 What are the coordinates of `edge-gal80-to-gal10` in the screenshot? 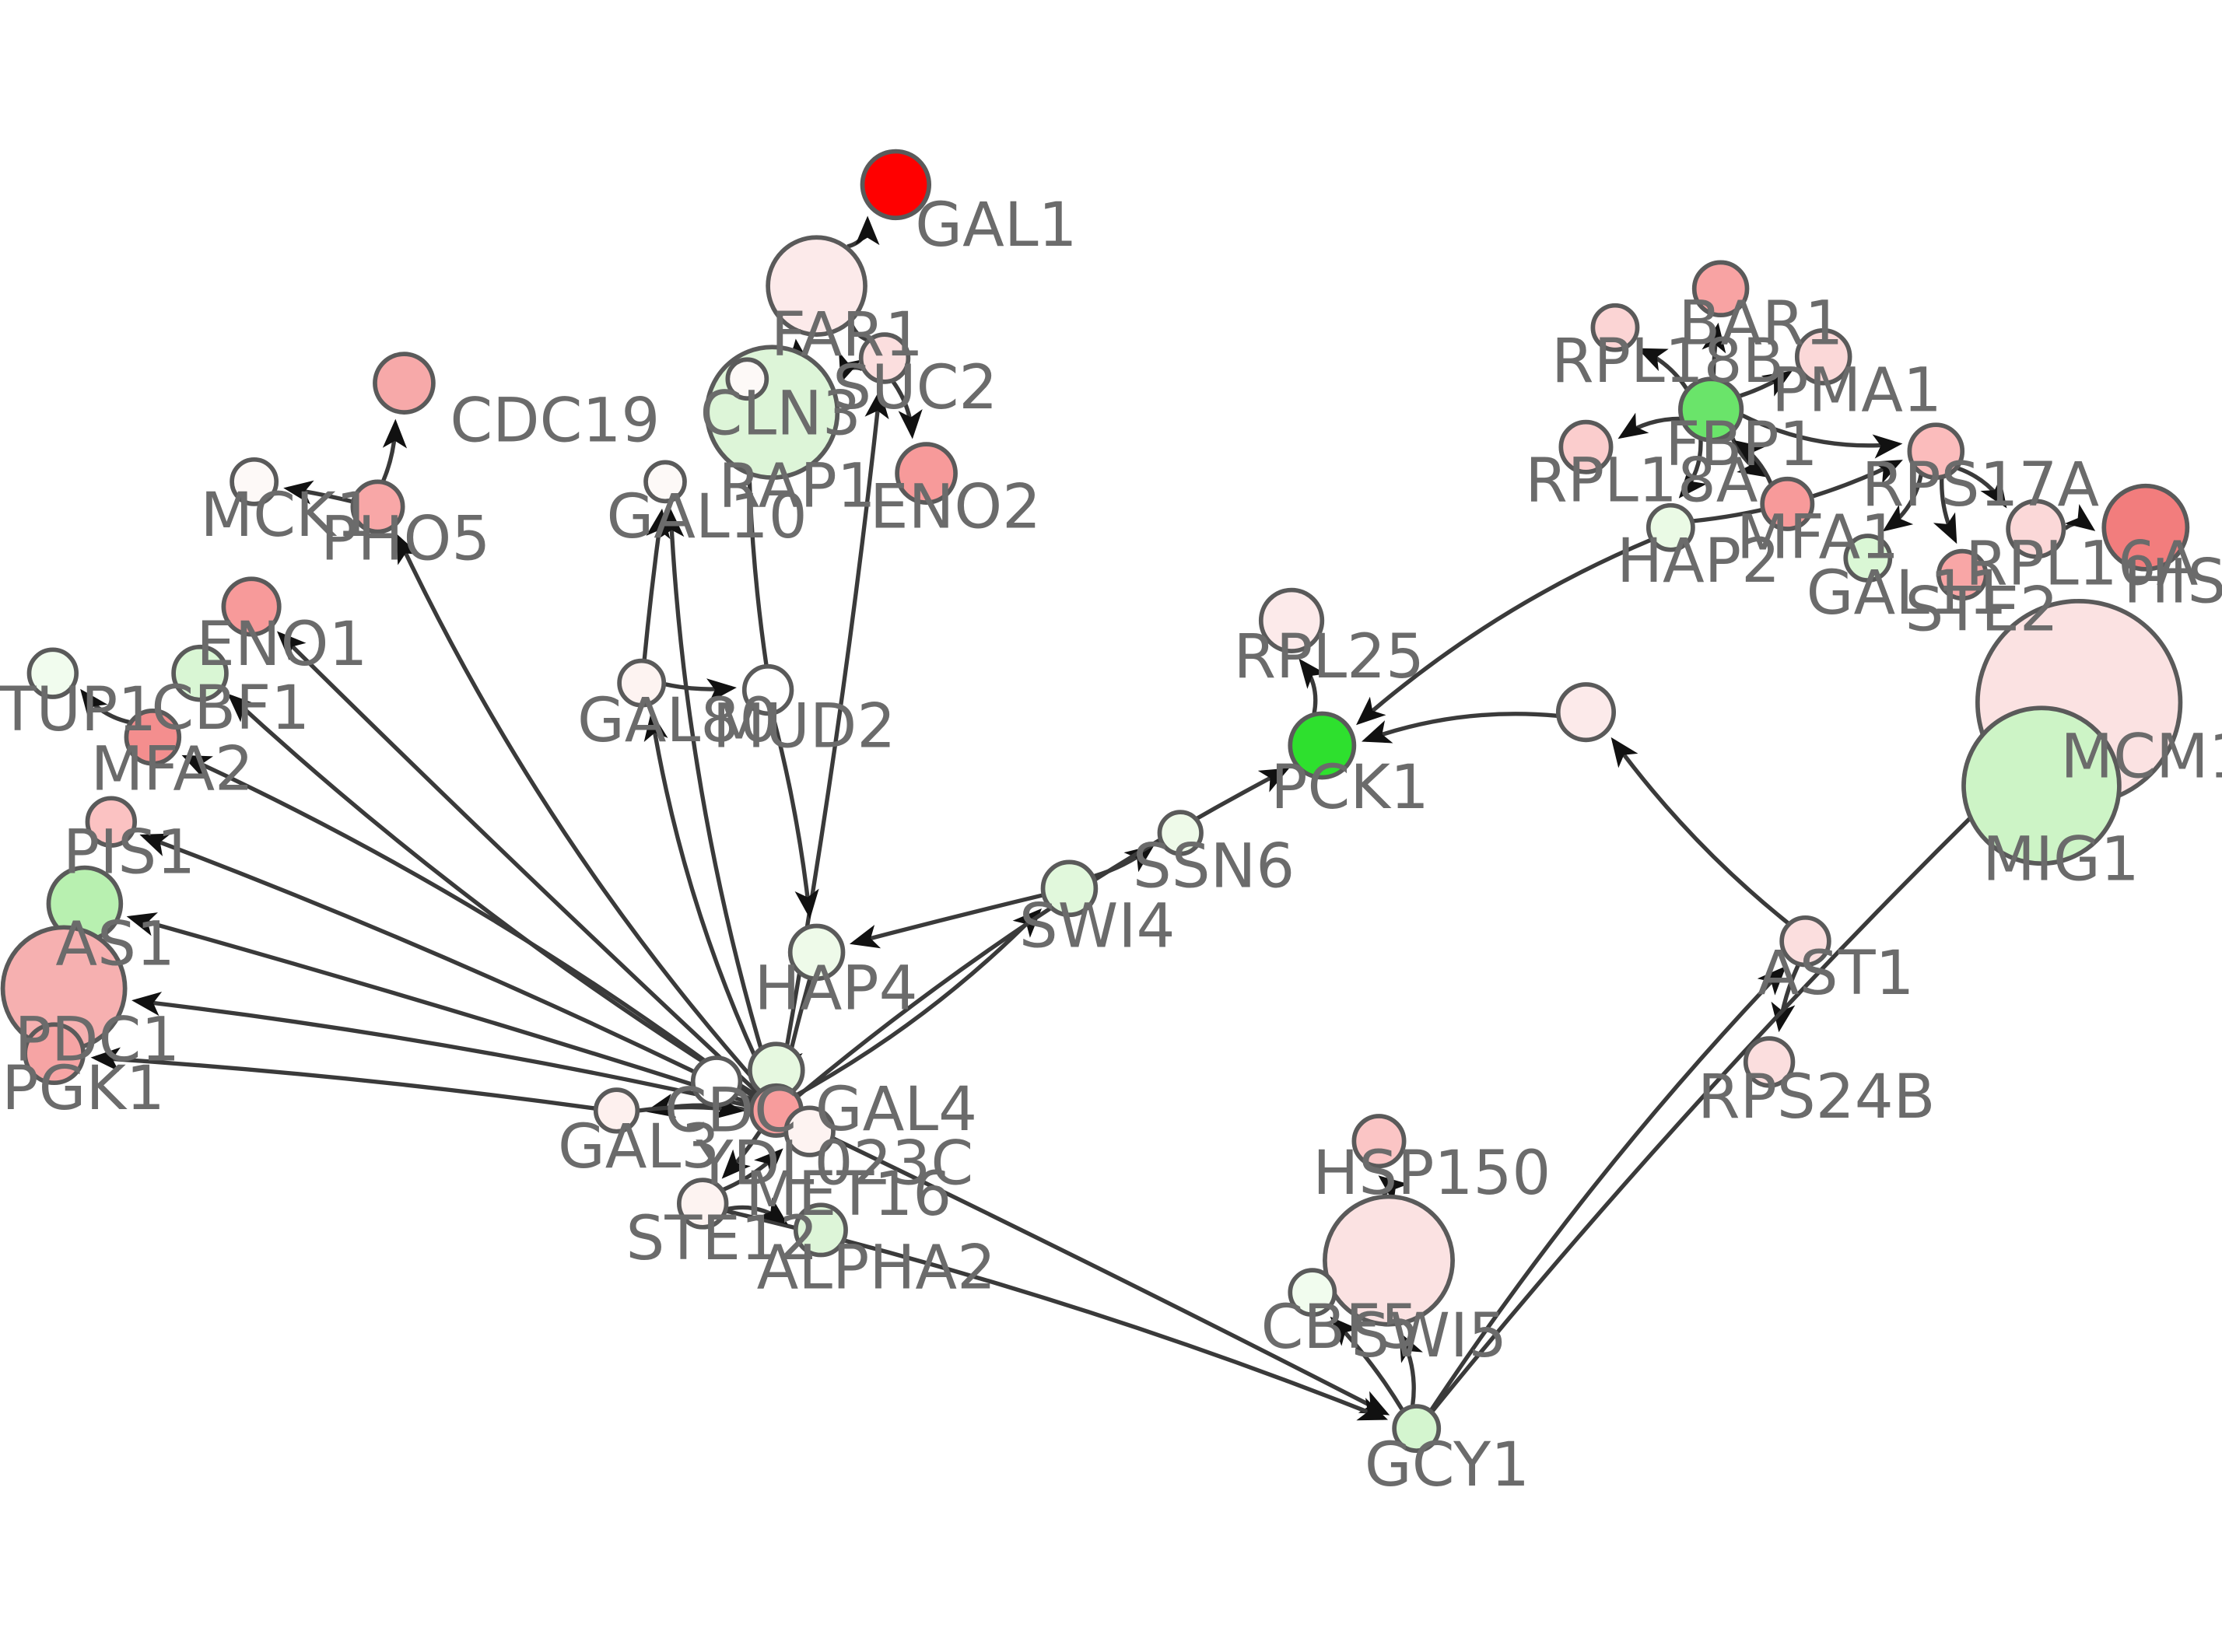 It's located at (656, 584).